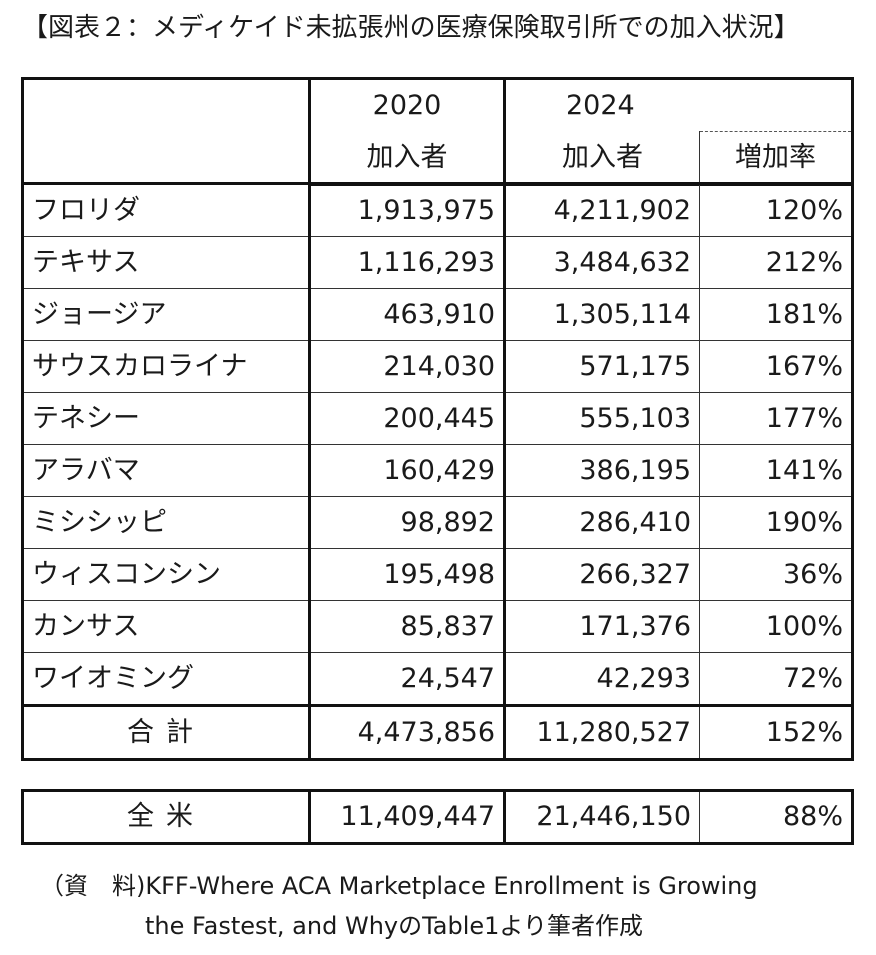 The width and height of the screenshot is (876, 955). Describe the element at coordinates (776, 262) in the screenshot. I see `row-increase-rate: 212%` at that location.